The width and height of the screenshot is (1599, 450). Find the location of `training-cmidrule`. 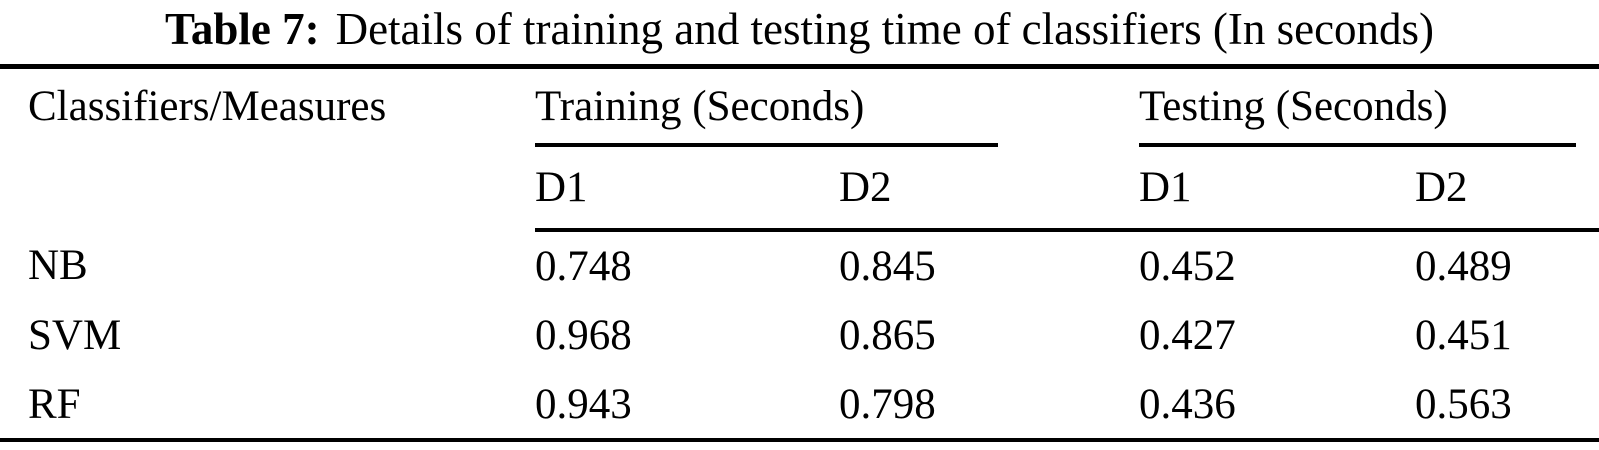

training-cmidrule is located at coordinates (766, 145).